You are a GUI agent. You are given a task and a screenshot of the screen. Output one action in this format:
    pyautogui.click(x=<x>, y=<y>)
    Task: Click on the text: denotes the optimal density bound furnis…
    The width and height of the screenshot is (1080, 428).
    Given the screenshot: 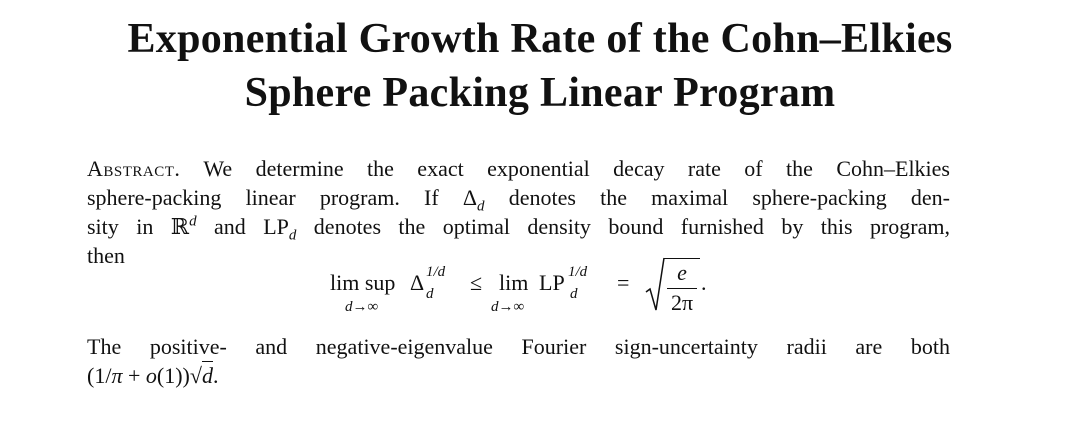 What is the action you would take?
    pyautogui.click(x=623, y=226)
    